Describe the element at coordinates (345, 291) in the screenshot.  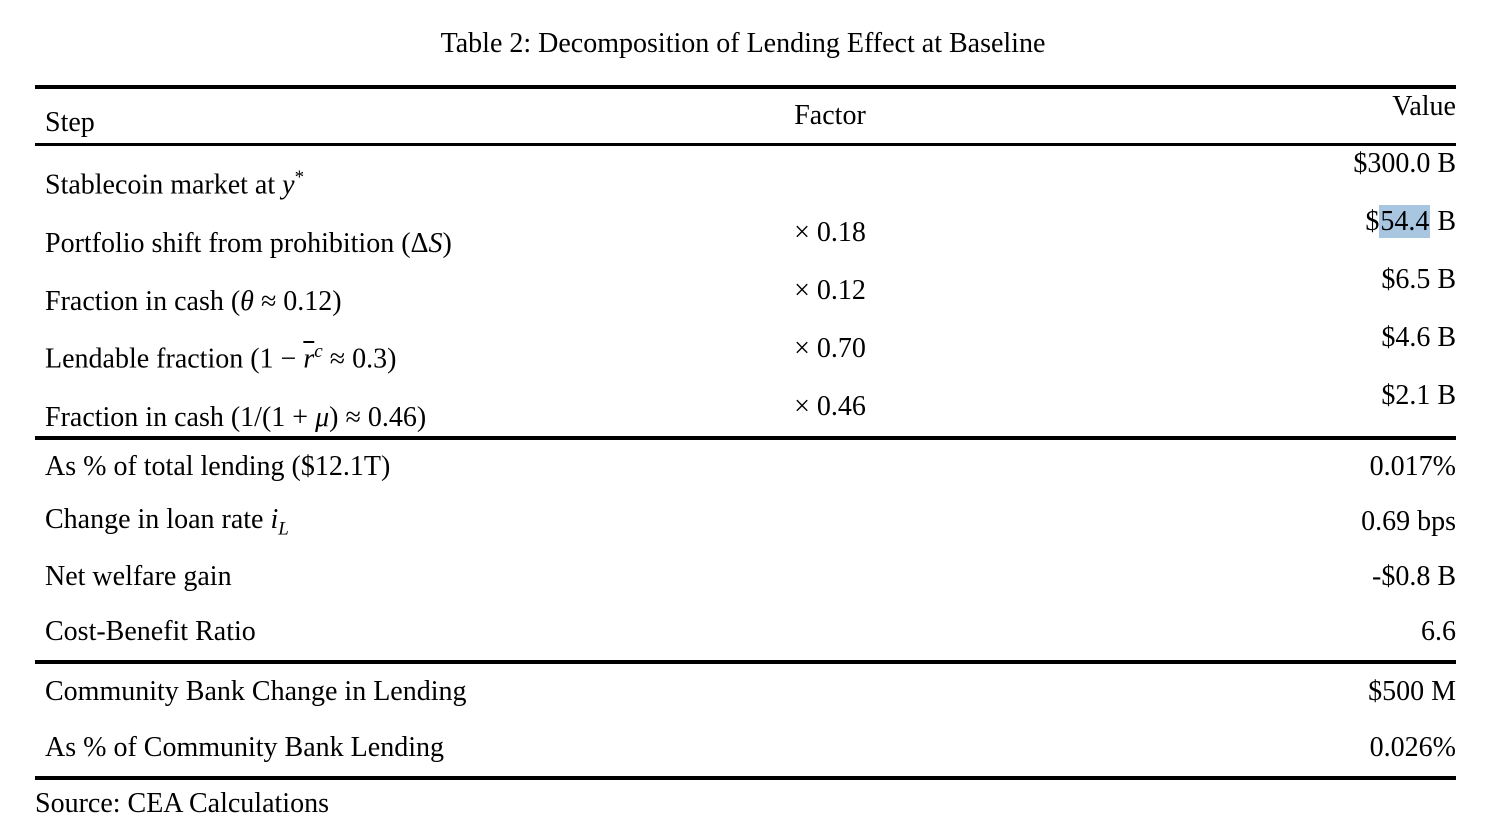
I see `step-cell: Fraction in cash (θ ≈ 0.12)` at that location.